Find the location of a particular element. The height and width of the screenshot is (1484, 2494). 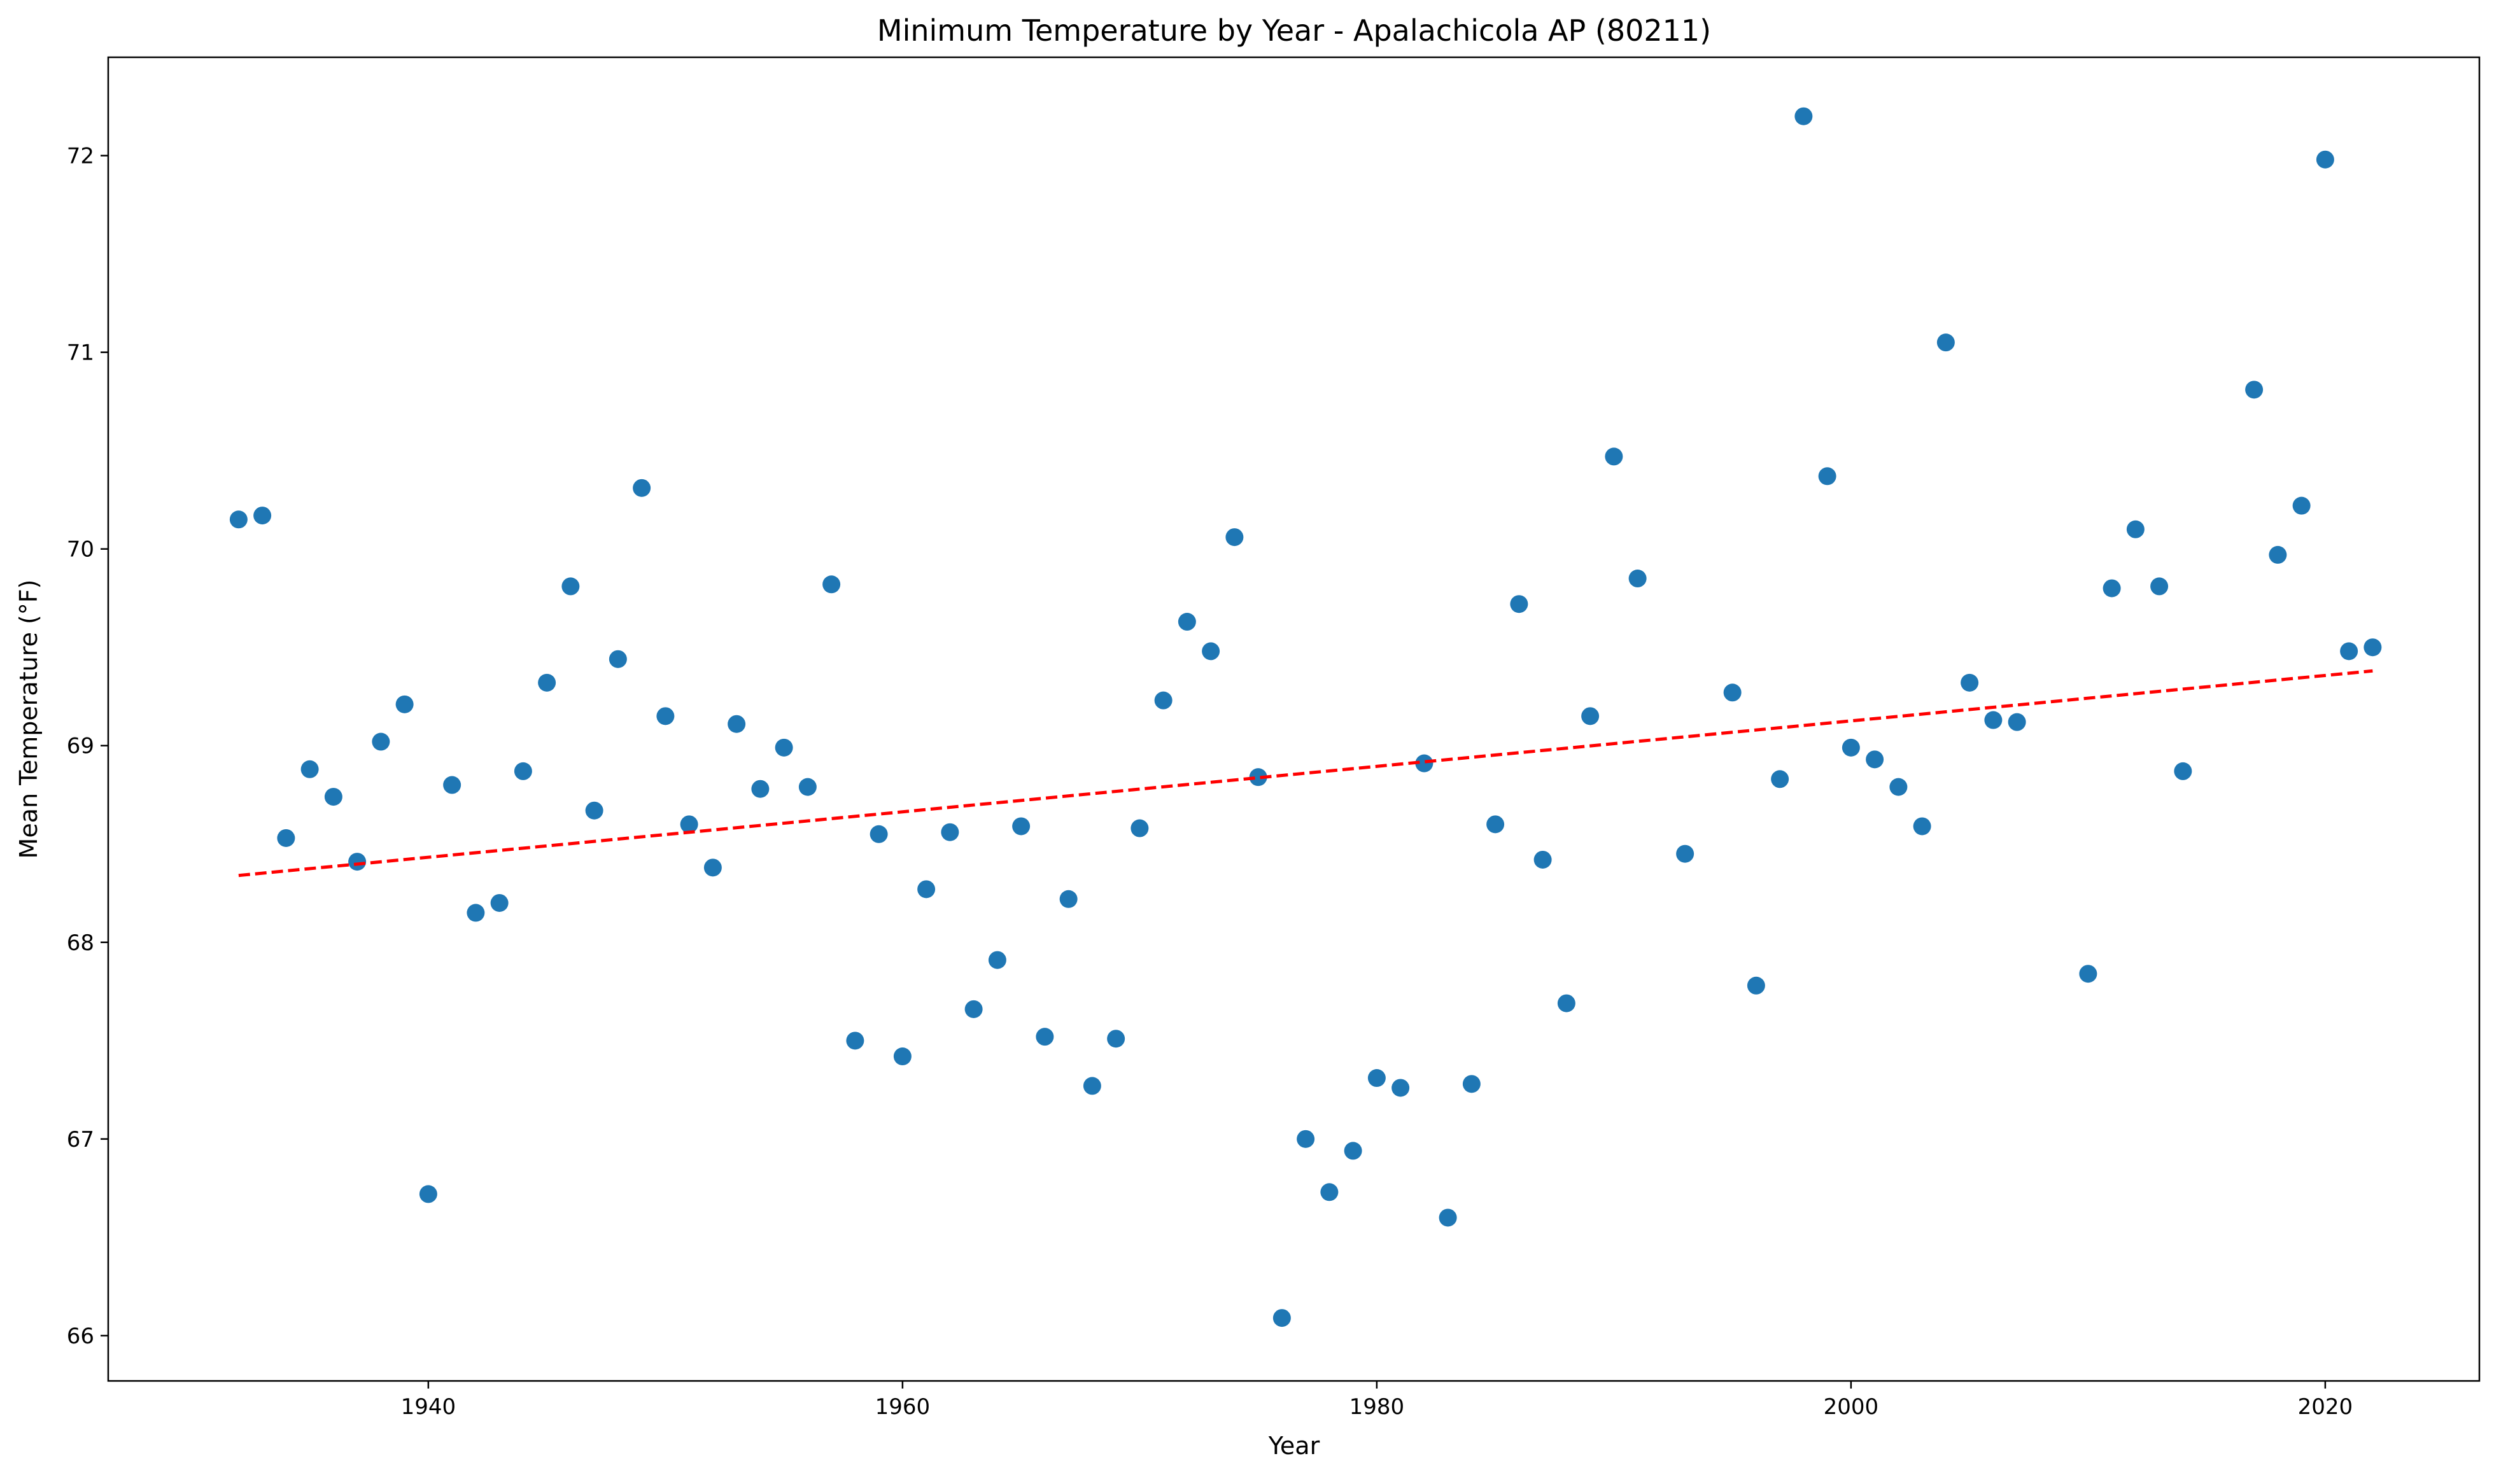

y-tick-label: 71 is located at coordinates (80, 353).